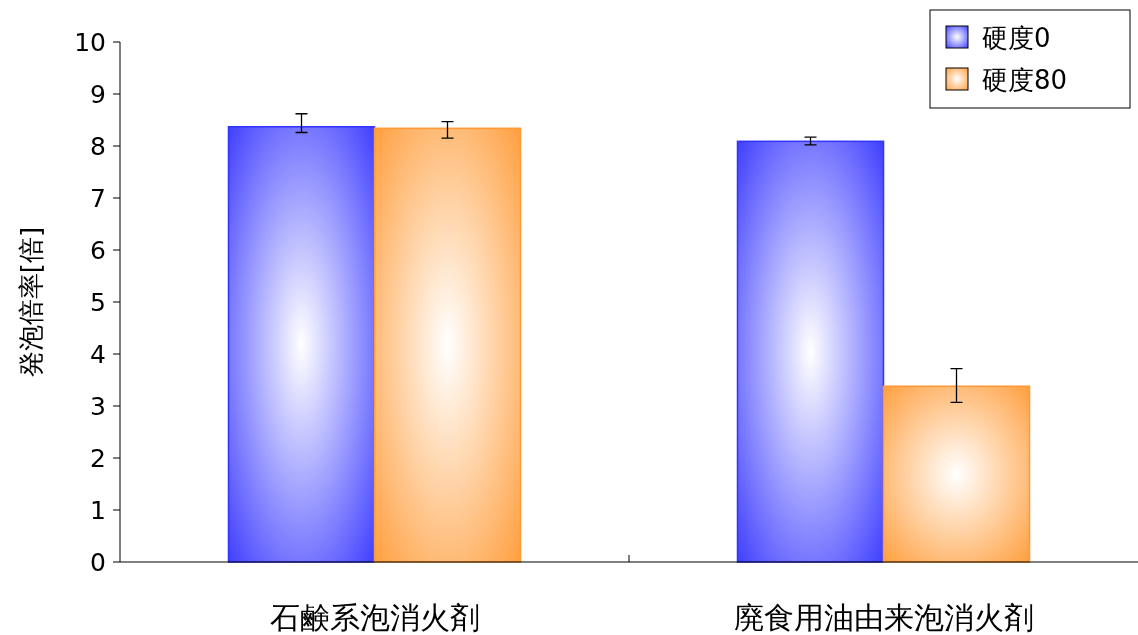  I want to click on y-tick-label: 8, so click(98, 146).